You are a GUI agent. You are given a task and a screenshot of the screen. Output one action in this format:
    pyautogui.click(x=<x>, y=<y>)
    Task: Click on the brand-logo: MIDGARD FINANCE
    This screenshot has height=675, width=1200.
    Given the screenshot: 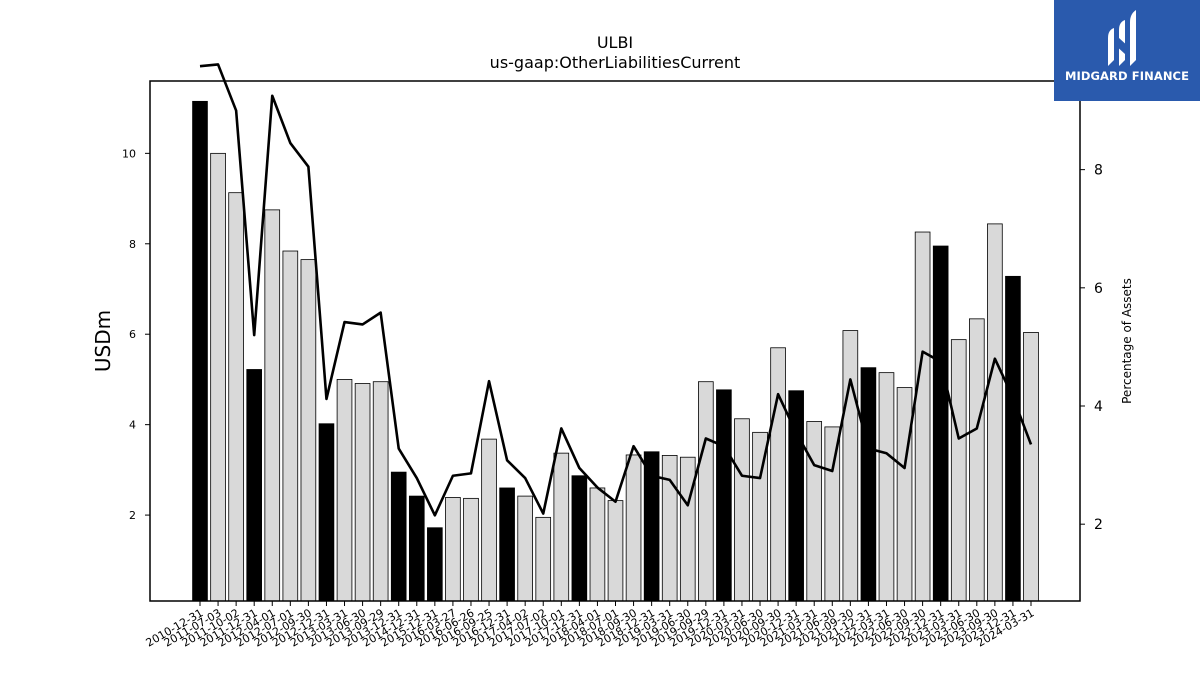 What is the action you would take?
    pyautogui.click(x=1127, y=50)
    